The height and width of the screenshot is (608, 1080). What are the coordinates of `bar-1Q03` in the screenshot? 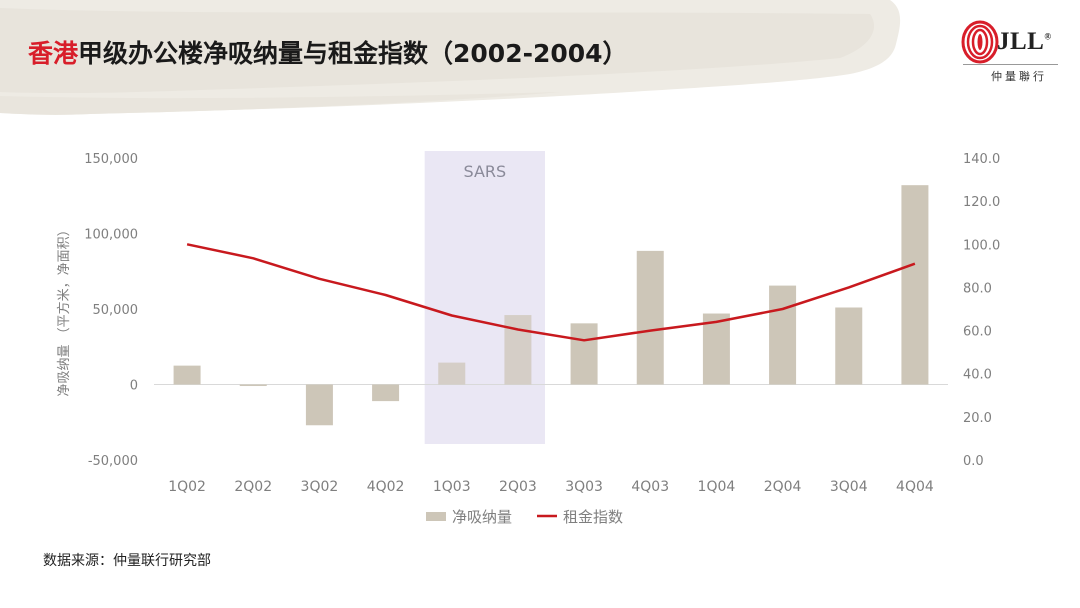 It's located at (452, 373).